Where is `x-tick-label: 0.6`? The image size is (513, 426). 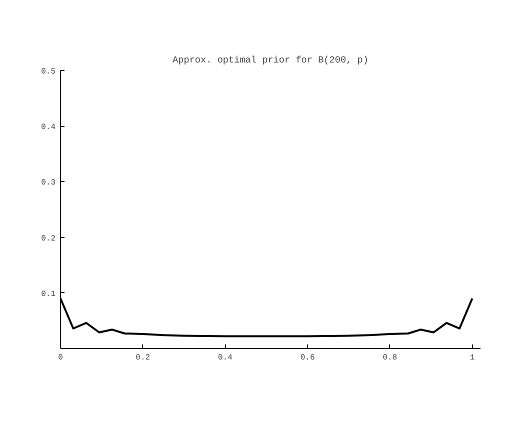 x-tick-label: 0.6 is located at coordinates (307, 358).